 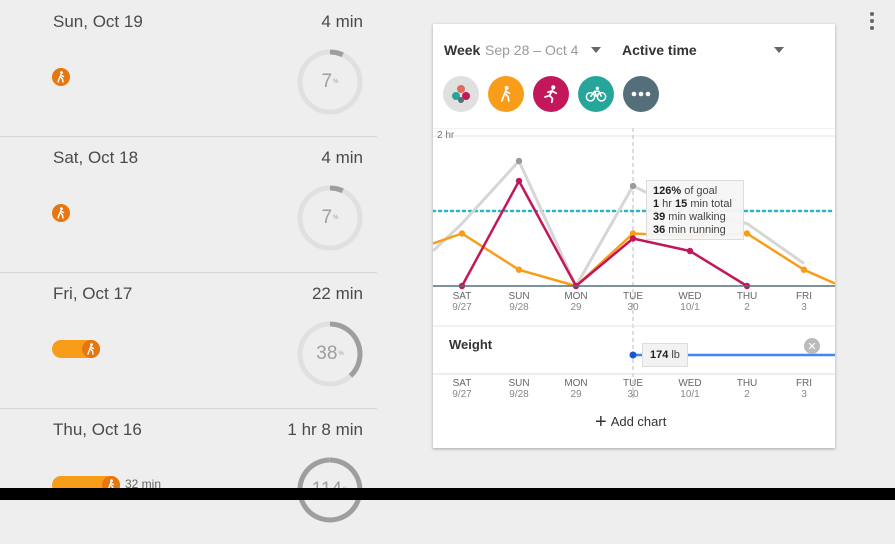 What do you see at coordinates (96, 157) in the screenshot?
I see `day-date: Sat, Oct 18` at bounding box center [96, 157].